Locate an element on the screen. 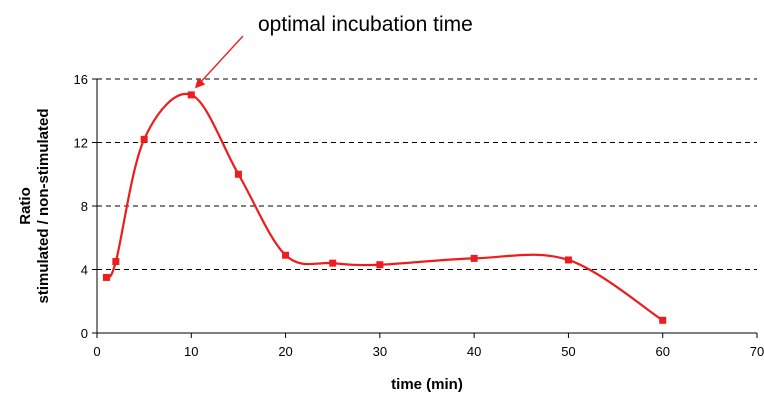  x-tick-label: 50 is located at coordinates (568, 351).